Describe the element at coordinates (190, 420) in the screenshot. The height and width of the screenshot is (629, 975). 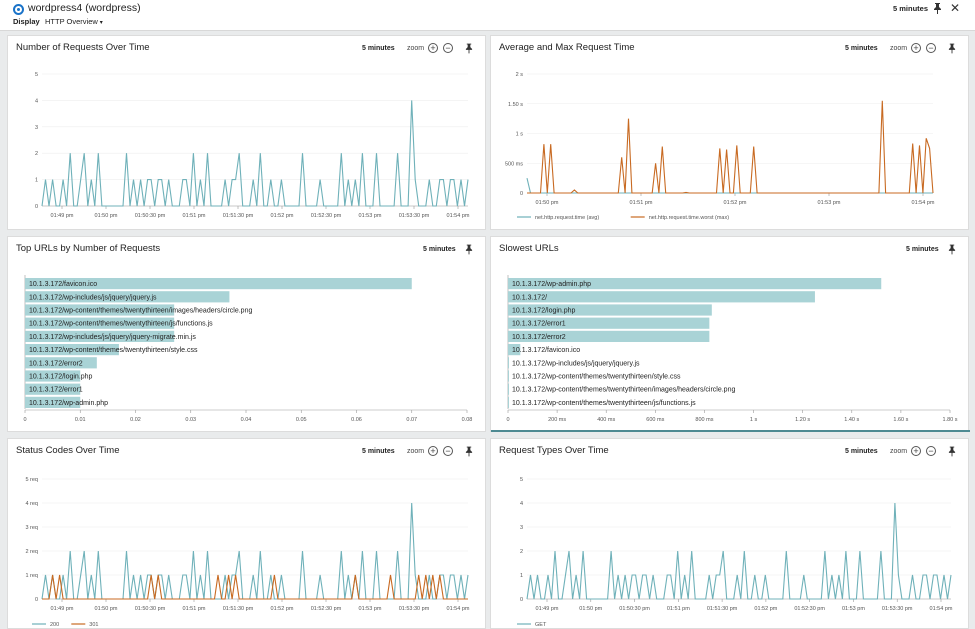
I see `x-tick-label: 0.03` at that location.